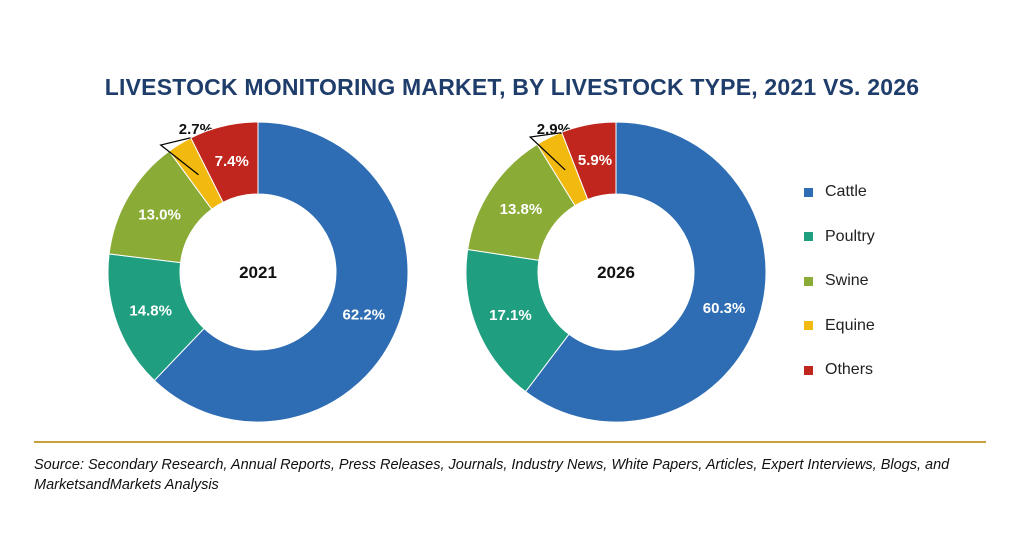  What do you see at coordinates (808, 370) in the screenshot?
I see `legend-swatch-others` at bounding box center [808, 370].